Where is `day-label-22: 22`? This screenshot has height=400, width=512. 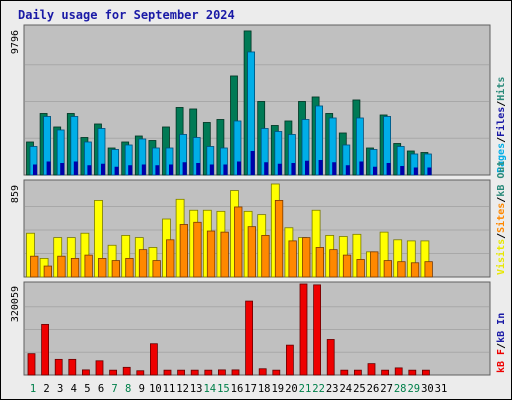
day-label-22: 22 is located at coordinates (318, 389).